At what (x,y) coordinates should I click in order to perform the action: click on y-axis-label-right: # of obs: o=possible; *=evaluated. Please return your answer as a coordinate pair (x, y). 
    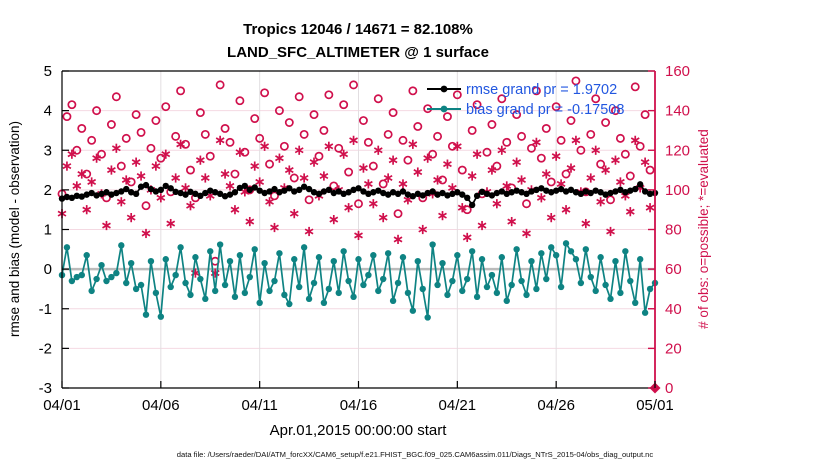
    Looking at the image, I should click on (703, 229).